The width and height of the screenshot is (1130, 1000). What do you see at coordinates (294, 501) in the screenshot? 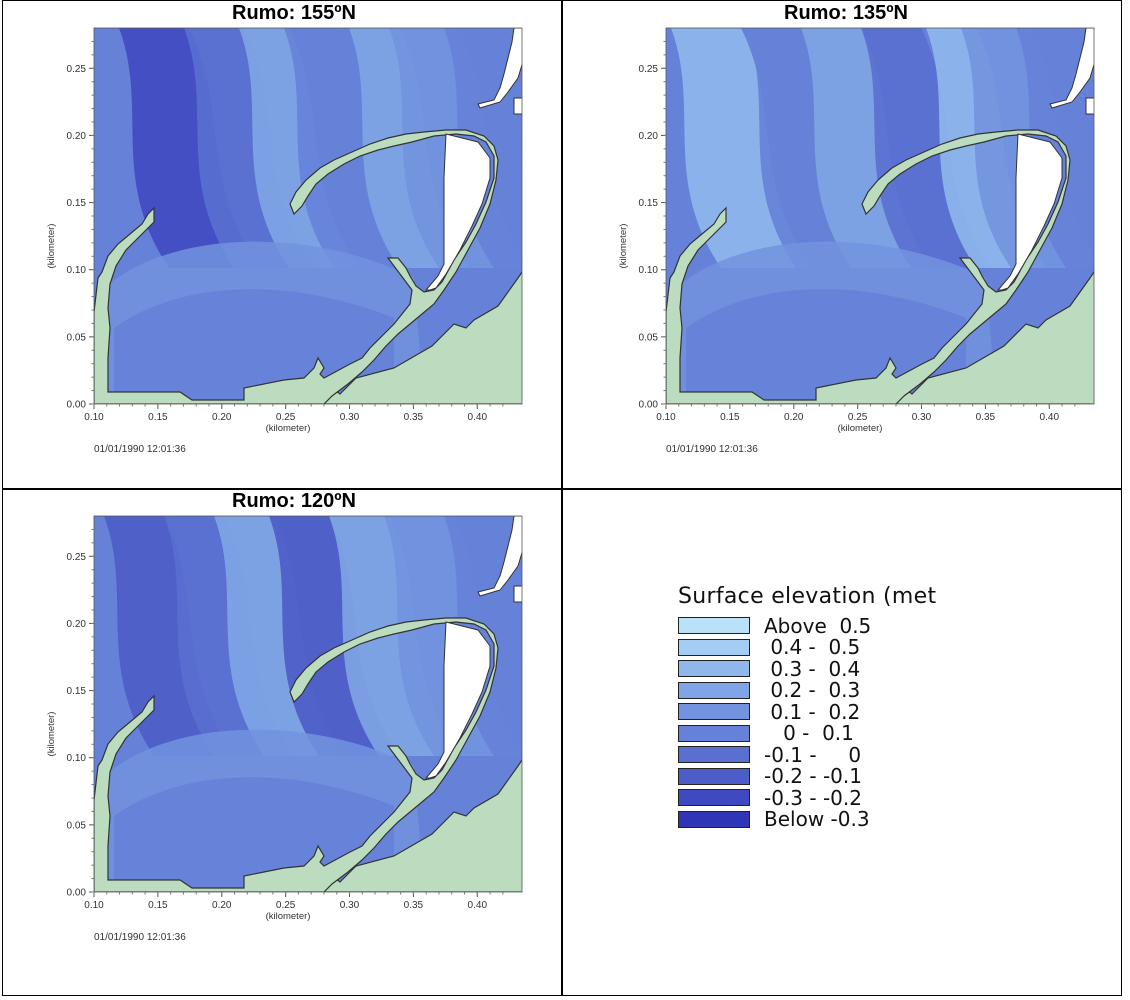
I see `panel-title-120: Rumo: 120ºN` at bounding box center [294, 501].